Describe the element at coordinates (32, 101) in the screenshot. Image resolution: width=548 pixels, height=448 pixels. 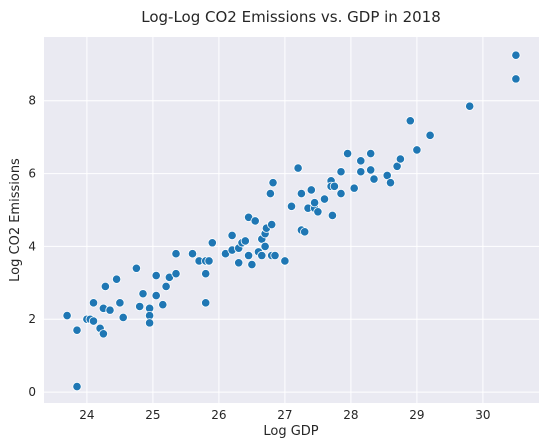
I see `y-tick-label: 8` at that location.